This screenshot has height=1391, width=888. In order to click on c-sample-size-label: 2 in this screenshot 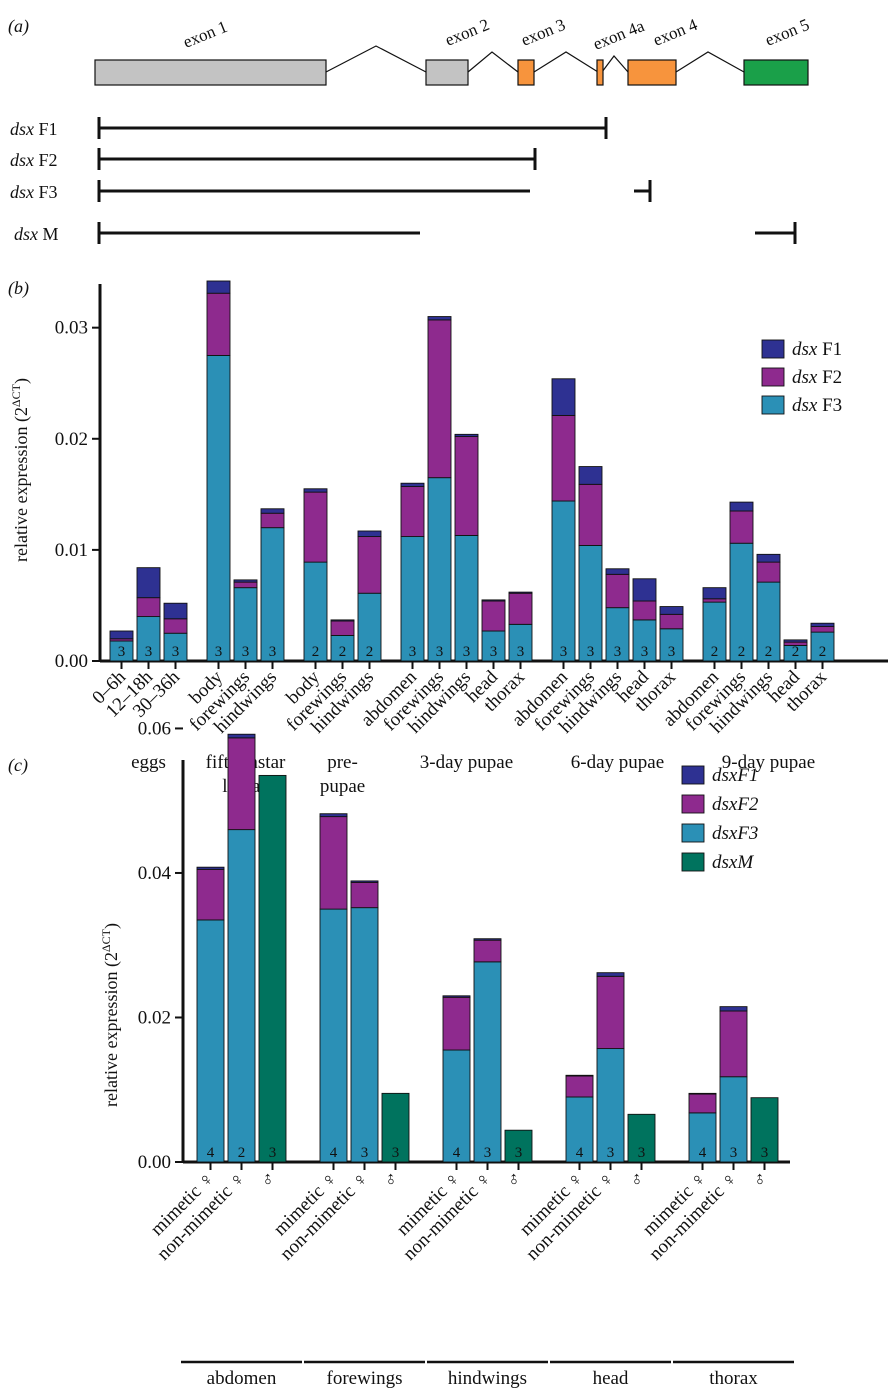, I will do `click(242, 1153)`.